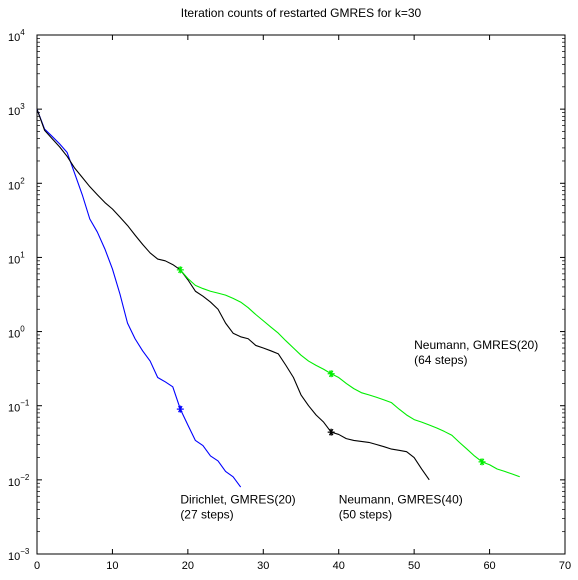 This screenshot has height=580, width=578. Describe the element at coordinates (16, 184) in the screenshot. I see `y-tick-label: 10²` at that location.